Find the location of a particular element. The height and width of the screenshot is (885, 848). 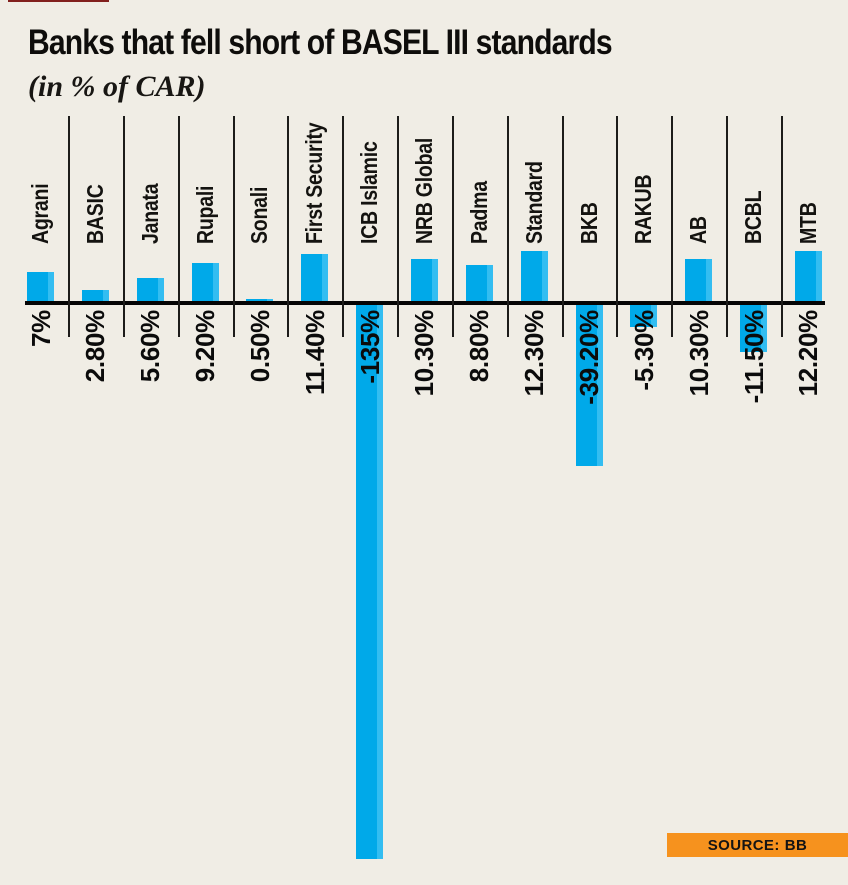

category-label: Sonali is located at coordinates (259, 215).